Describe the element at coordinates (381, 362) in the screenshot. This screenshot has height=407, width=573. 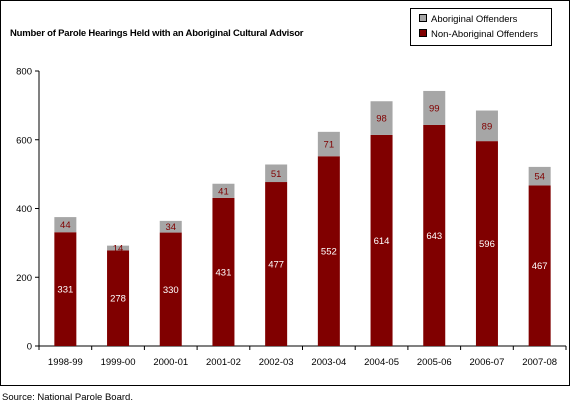
I see `x-tick-label: 2004-05` at that location.